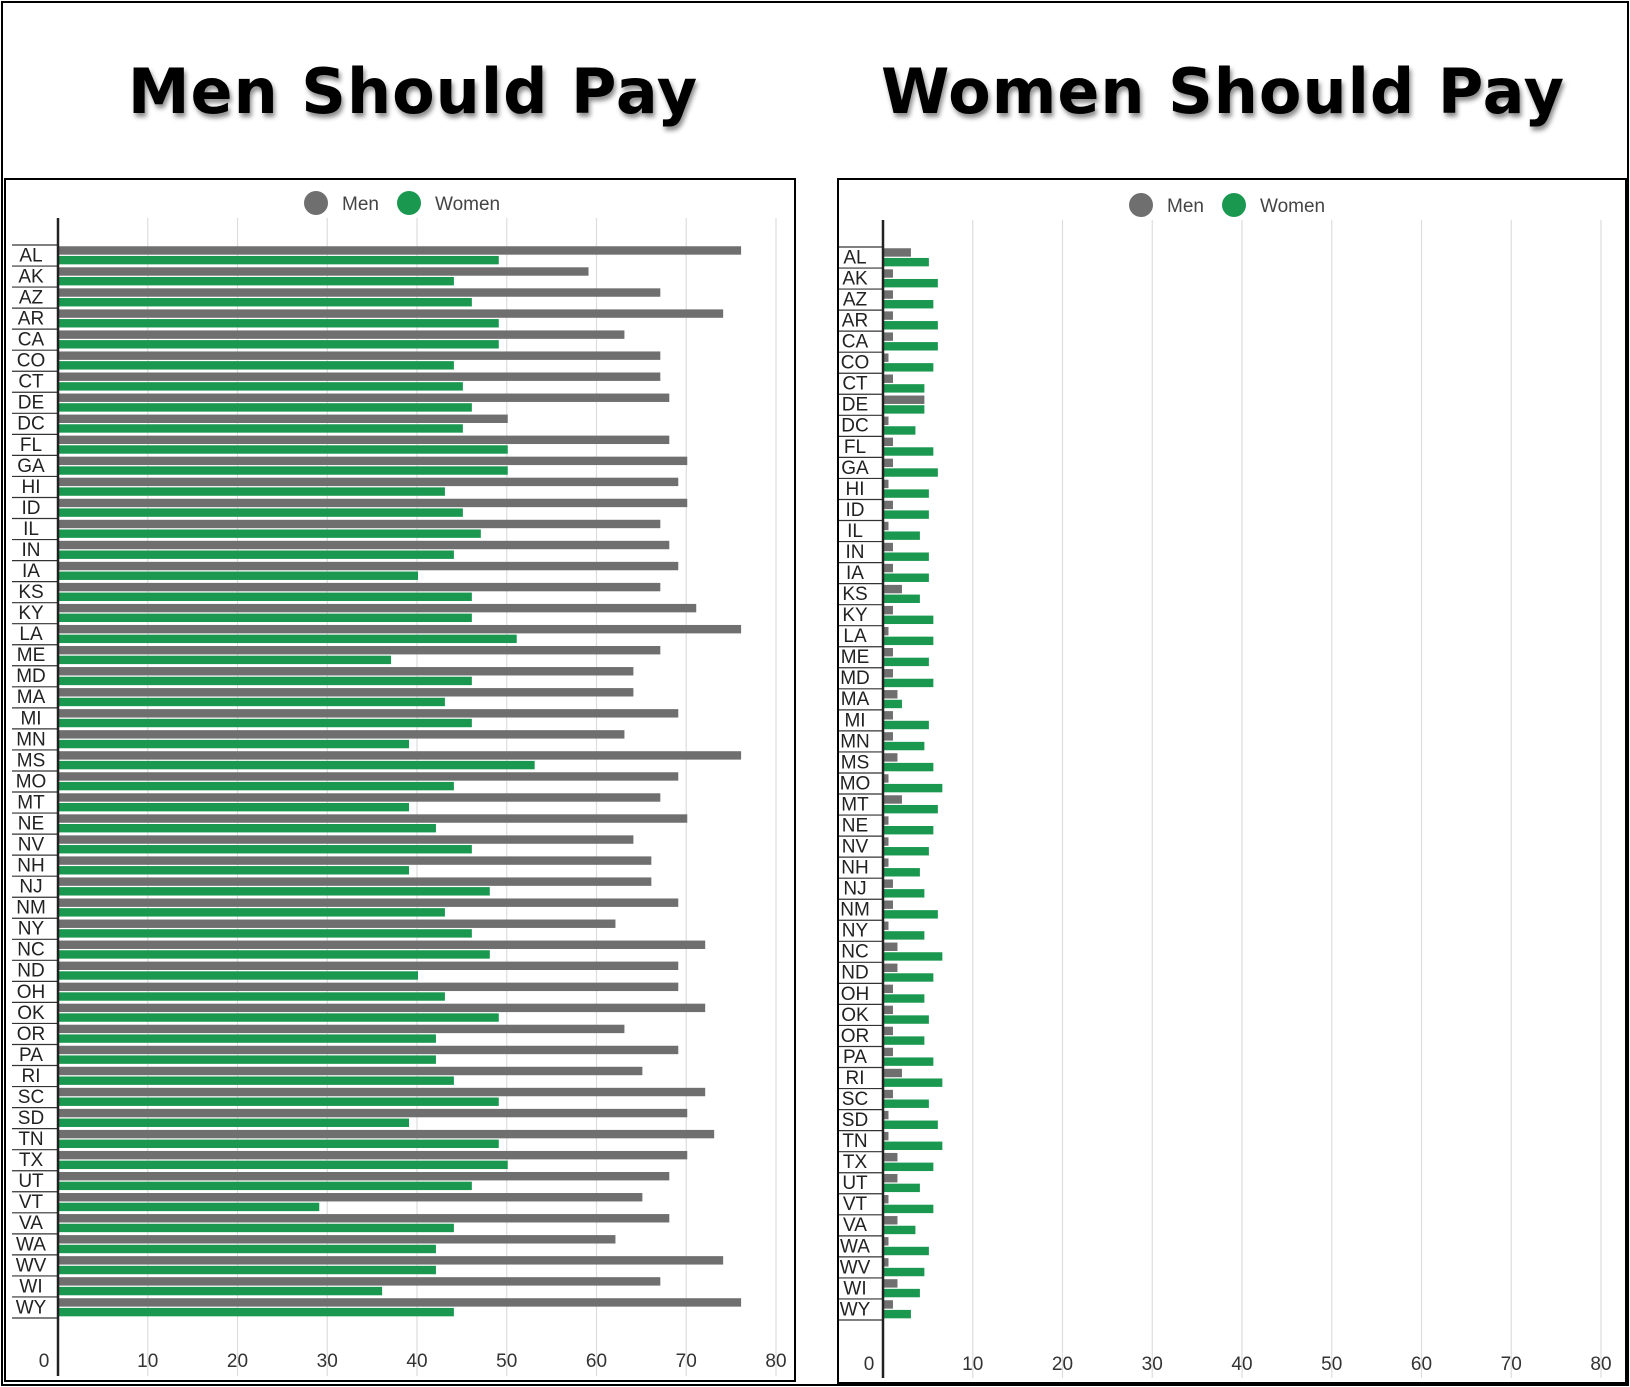 The image size is (1630, 1387). What do you see at coordinates (30, 950) in the screenshot?
I see `state-label-NC: NC` at bounding box center [30, 950].